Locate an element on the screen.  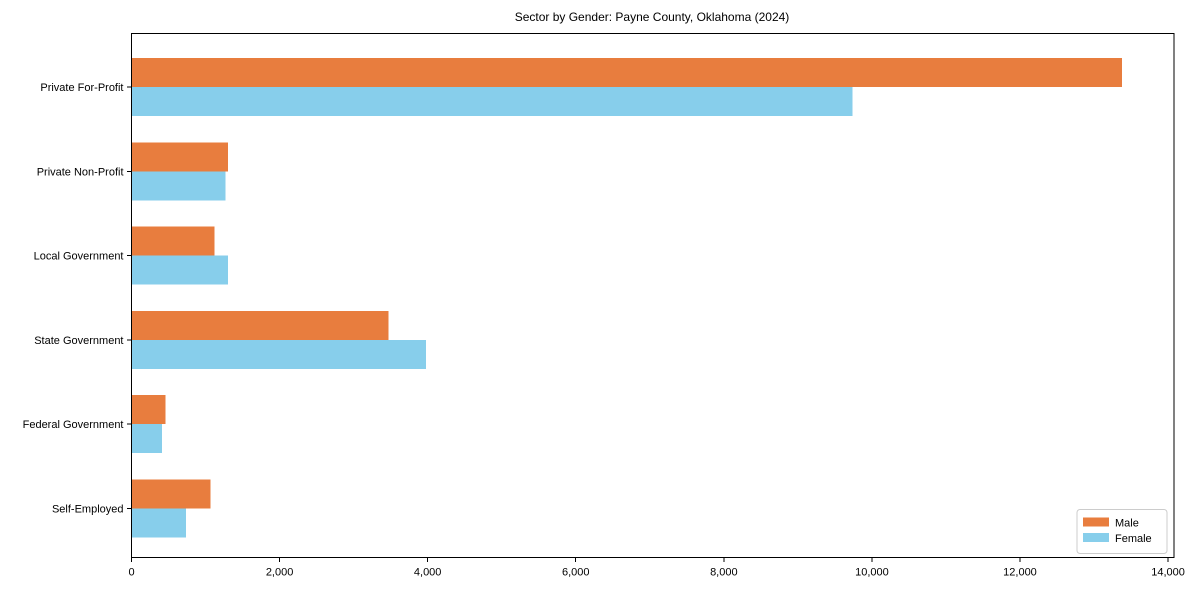
x-tick-label: 6,000 is located at coordinates (576, 573).